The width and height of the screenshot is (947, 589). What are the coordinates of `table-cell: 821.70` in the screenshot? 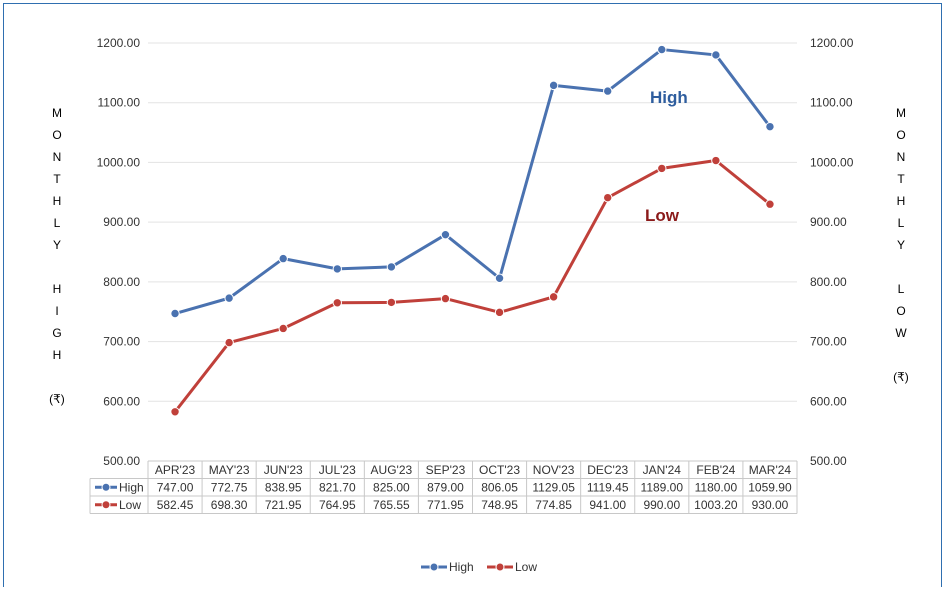 It's located at (337, 488).